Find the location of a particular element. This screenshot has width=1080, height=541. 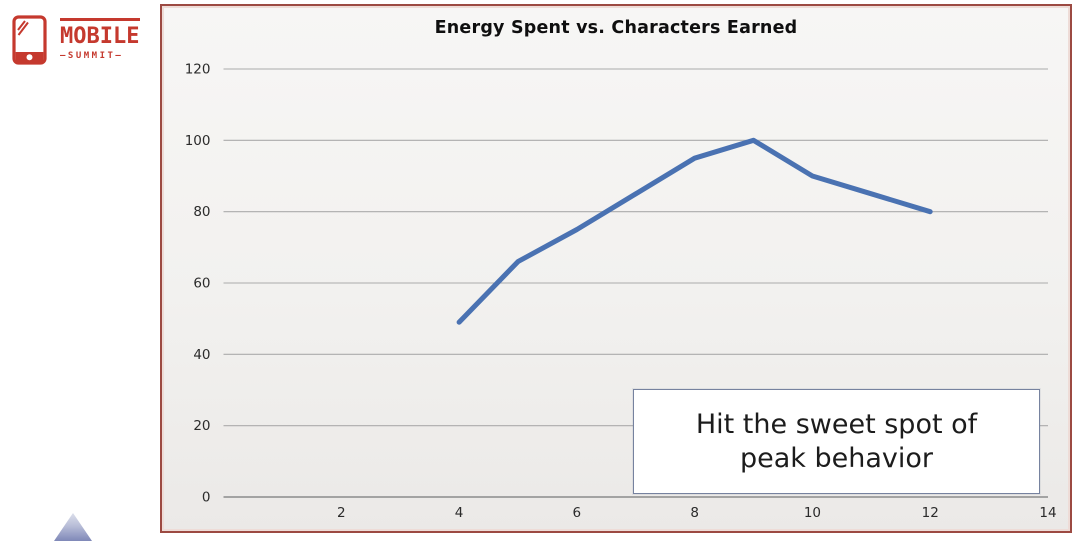

x-tick-label: 12 is located at coordinates (930, 513).